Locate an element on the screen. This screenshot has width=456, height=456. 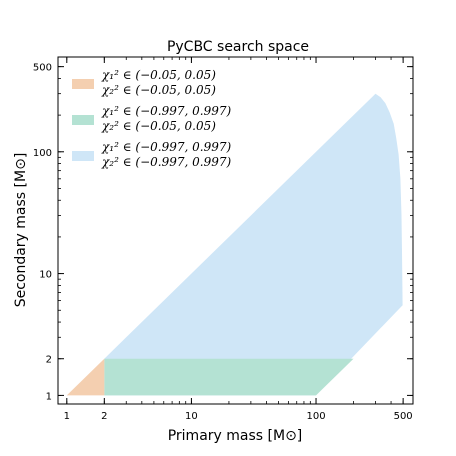
x-tick-label: 1 is located at coordinates (67, 416).